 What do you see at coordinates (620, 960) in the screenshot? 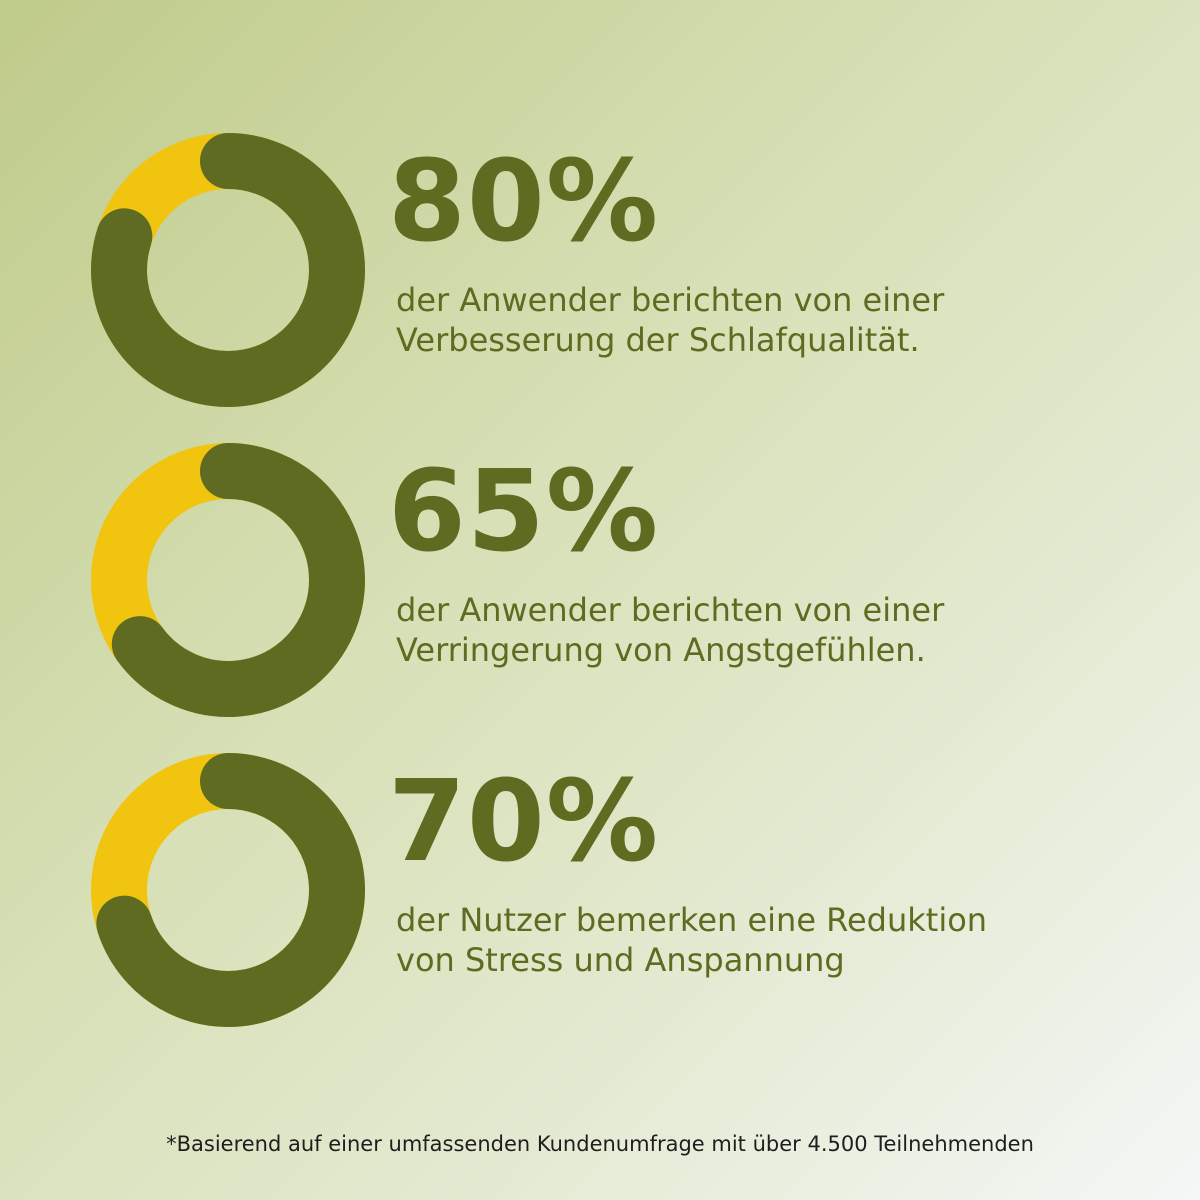
I see `stat-description-line: von Stress und Anspannung` at bounding box center [620, 960].